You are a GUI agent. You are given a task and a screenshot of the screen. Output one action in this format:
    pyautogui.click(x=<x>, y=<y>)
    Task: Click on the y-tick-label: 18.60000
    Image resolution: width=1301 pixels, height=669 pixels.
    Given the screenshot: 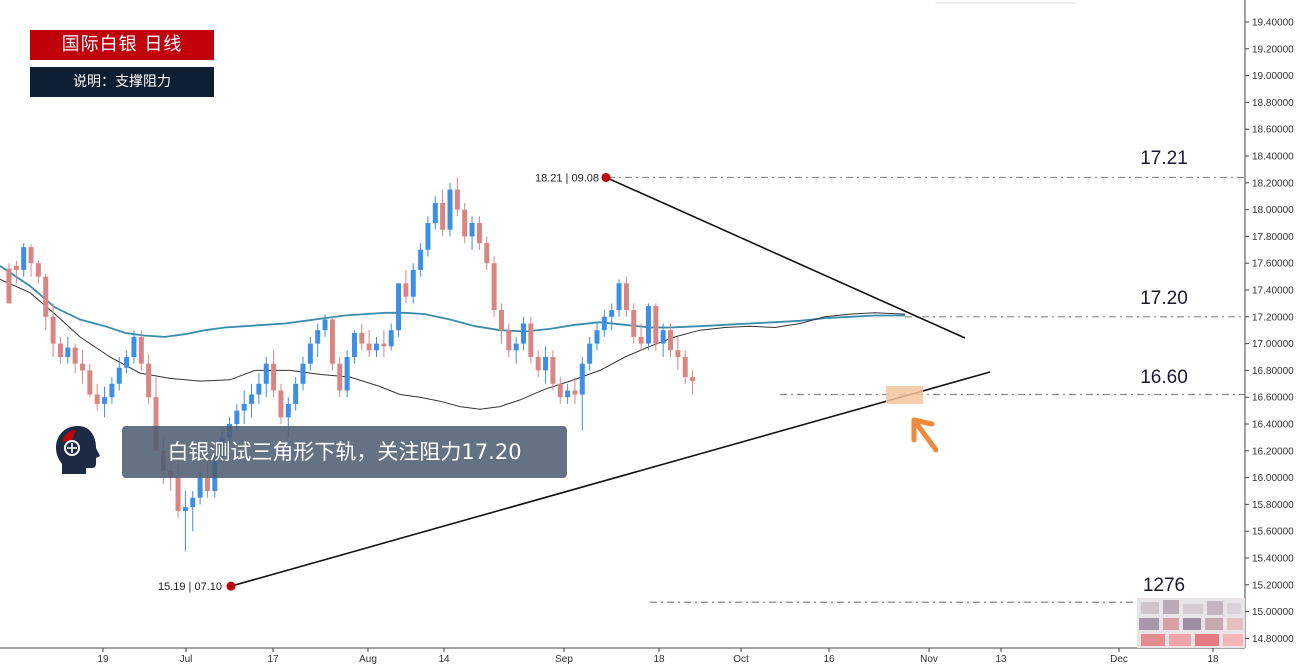 What is the action you would take?
    pyautogui.click(x=1273, y=130)
    